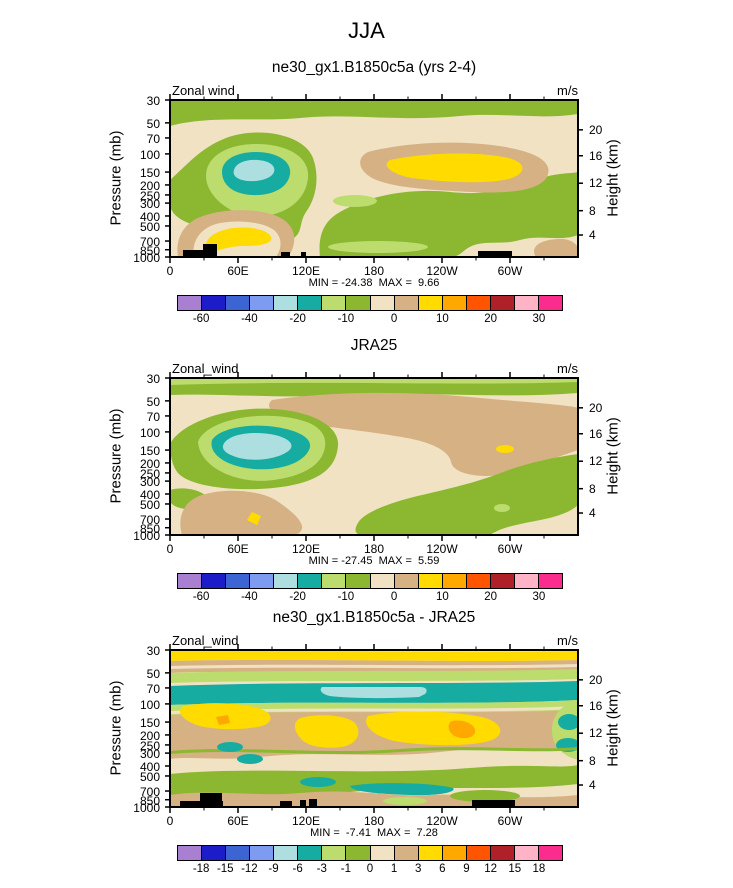  I want to click on colorbar-labels: -60 -40 -20 -10 0 10 20 30, so click(370, 318).